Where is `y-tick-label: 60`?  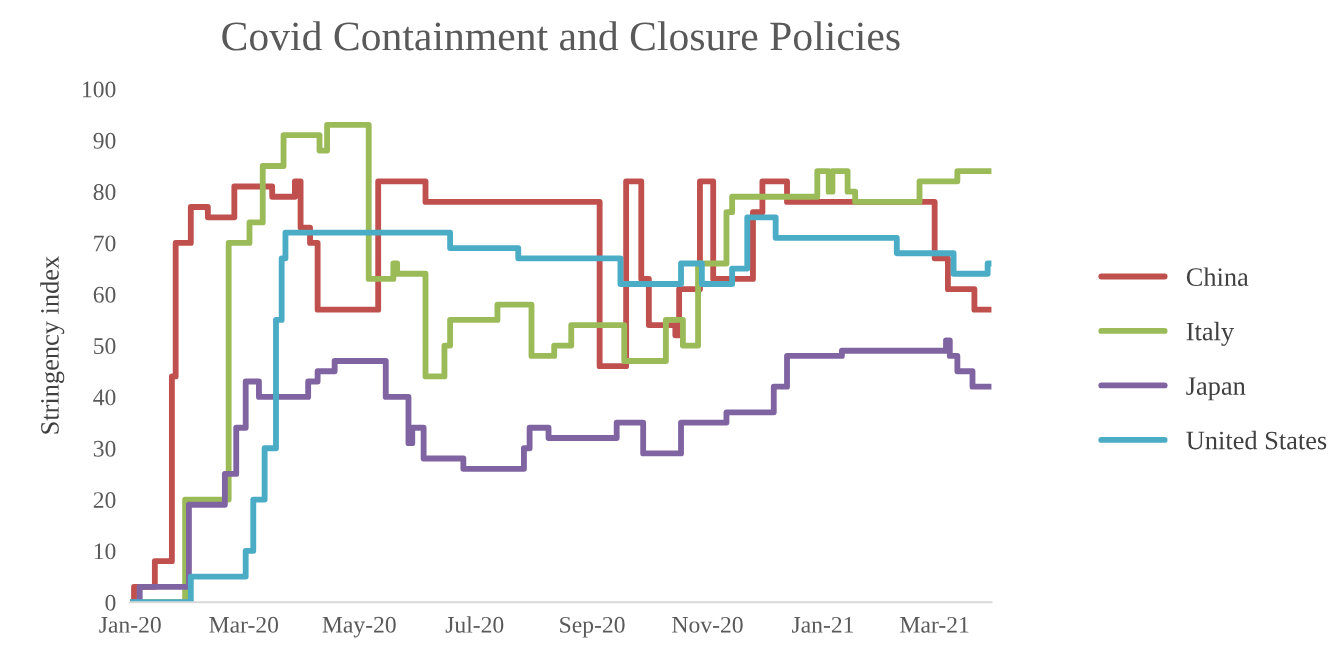 y-tick-label: 60 is located at coordinates (104, 294).